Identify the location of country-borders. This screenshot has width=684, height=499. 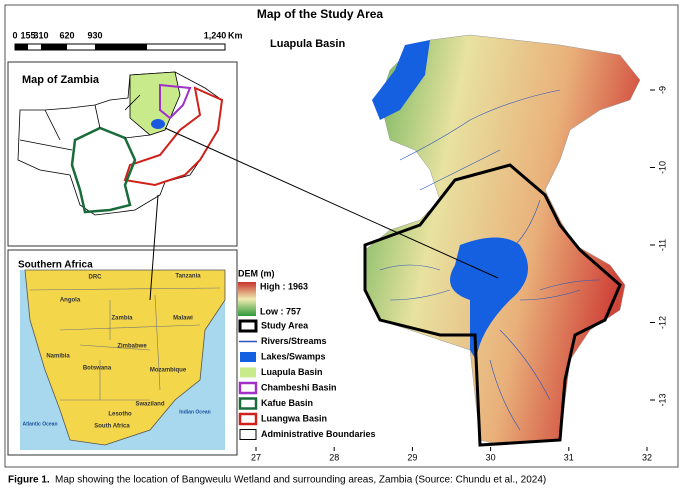
(125, 344).